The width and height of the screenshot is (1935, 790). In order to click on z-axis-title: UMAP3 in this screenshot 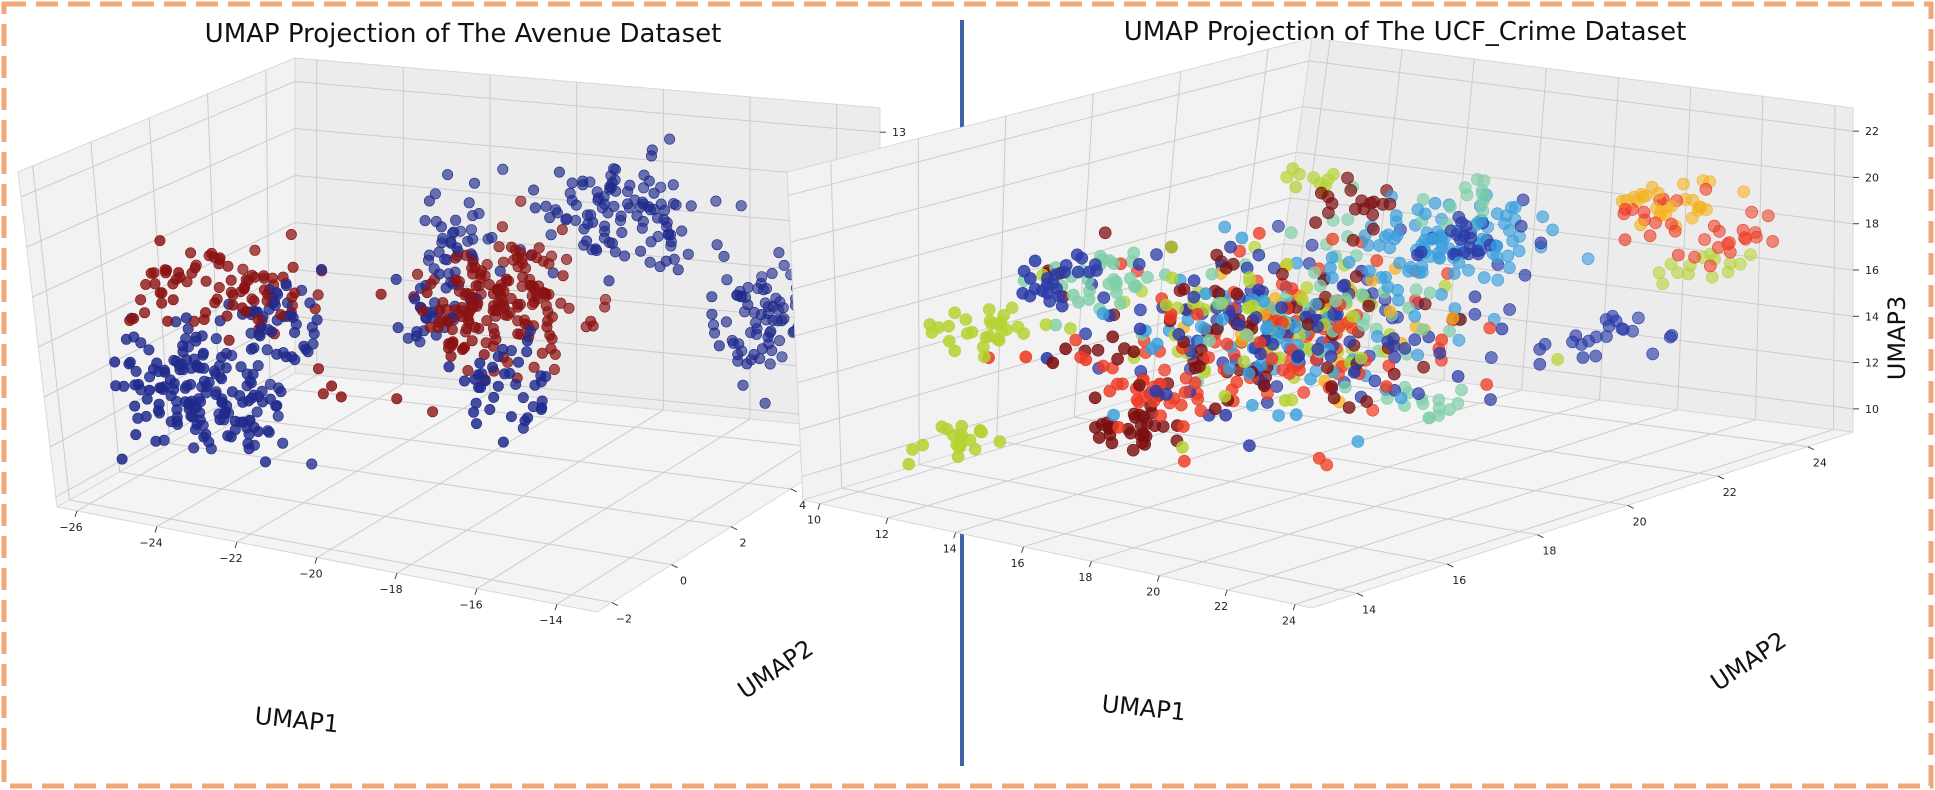, I will do `click(1897, 338)`.